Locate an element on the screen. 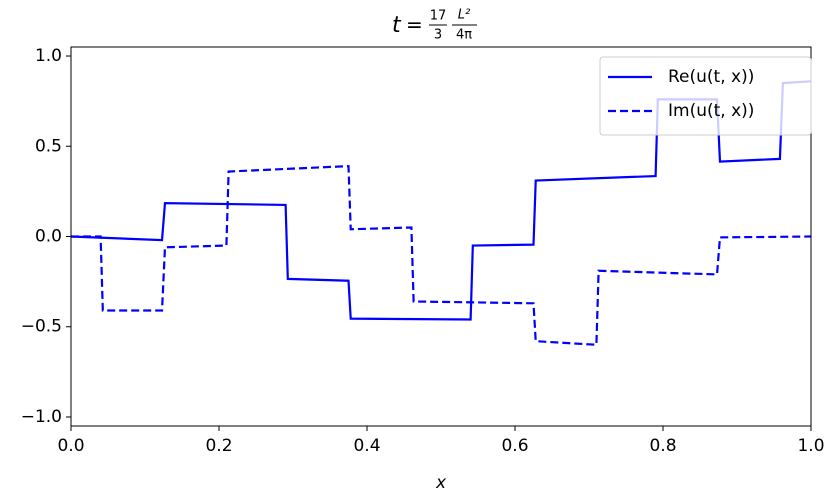  title-frac1-num: 17 is located at coordinates (438, 16).